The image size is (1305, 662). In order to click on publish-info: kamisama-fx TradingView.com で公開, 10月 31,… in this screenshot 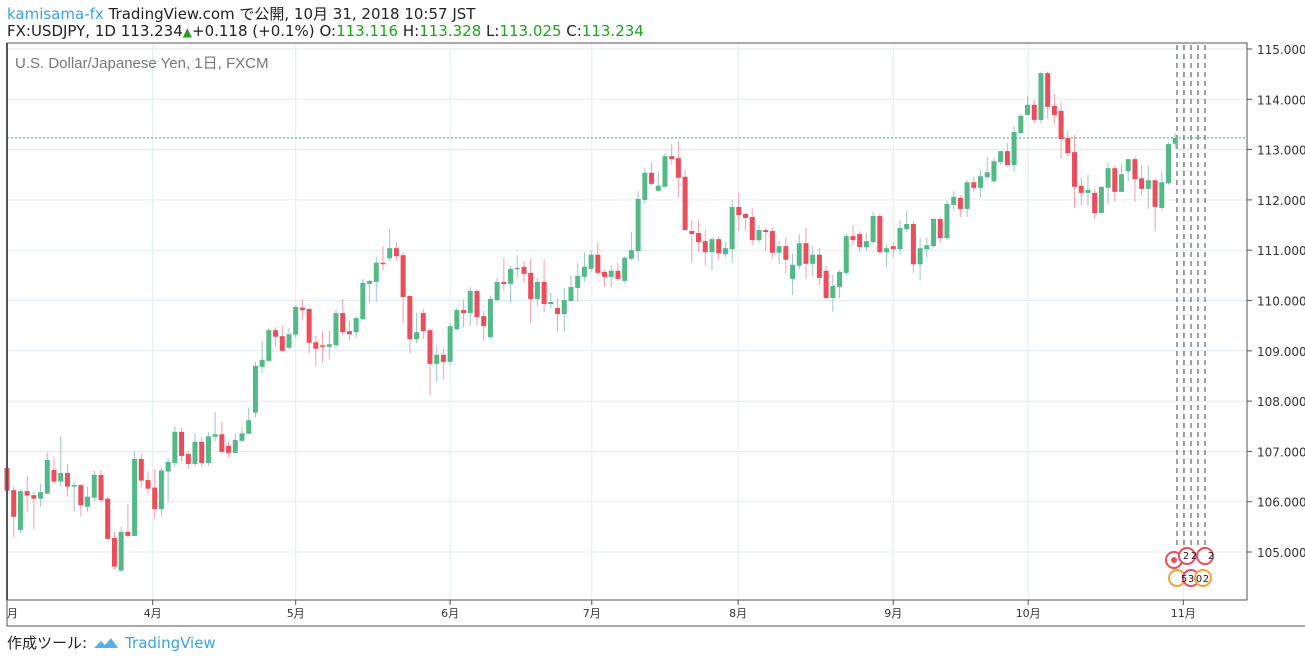, I will do `click(241, 13)`.